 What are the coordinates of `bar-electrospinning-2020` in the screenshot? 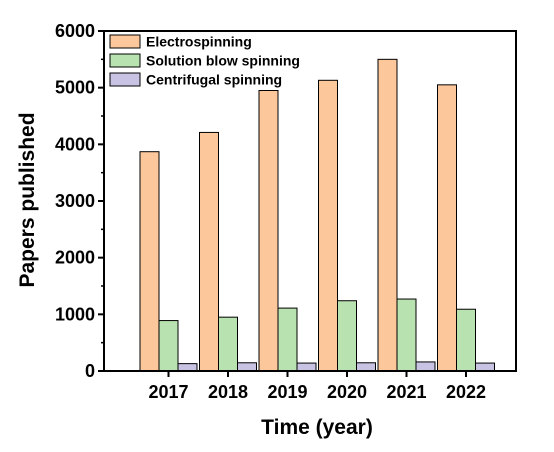 It's located at (328, 225).